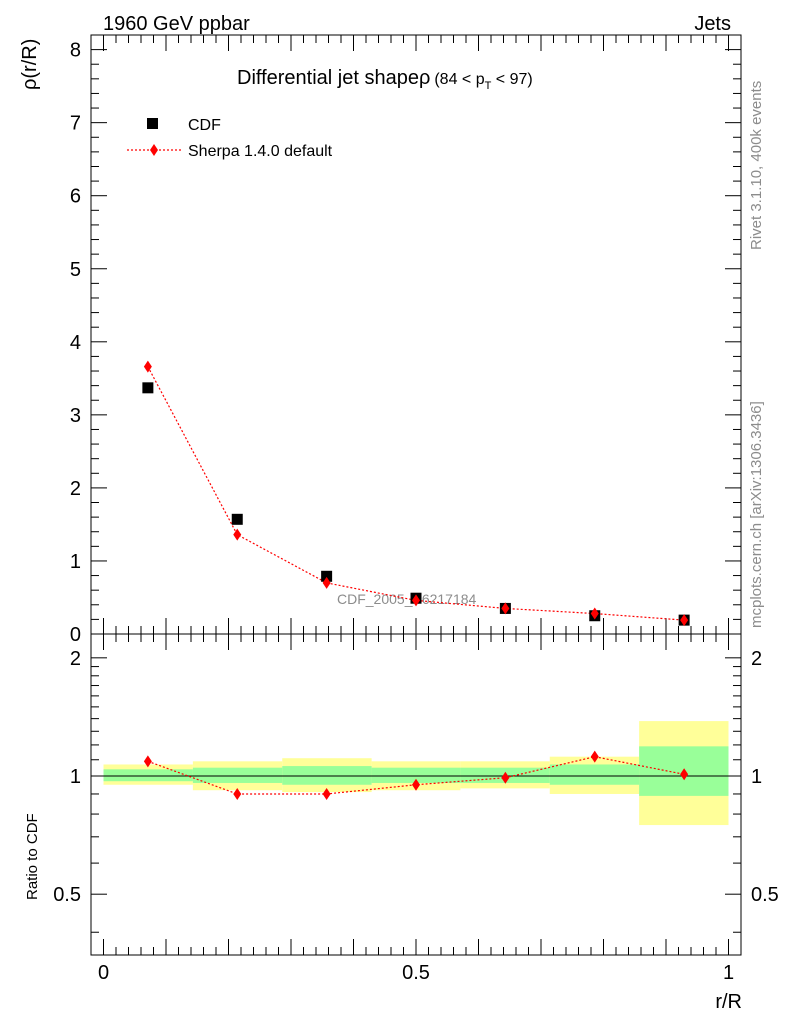 This screenshot has height=1024, width=786. What do you see at coordinates (260, 151) in the screenshot?
I see `legend-sherpa-label: Sherpa 1.4.0 default` at bounding box center [260, 151].